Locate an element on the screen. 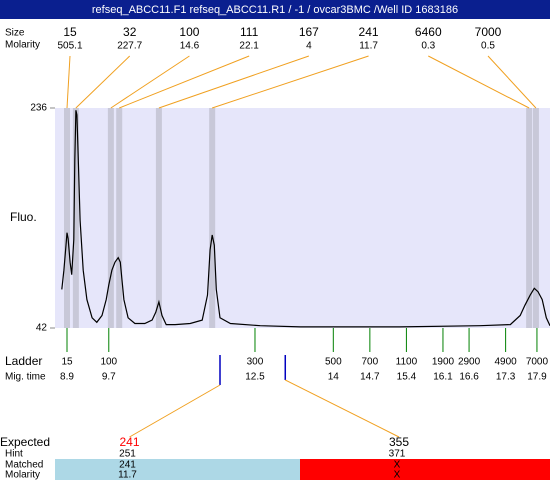  ladder-size: 4900 is located at coordinates (505, 362).